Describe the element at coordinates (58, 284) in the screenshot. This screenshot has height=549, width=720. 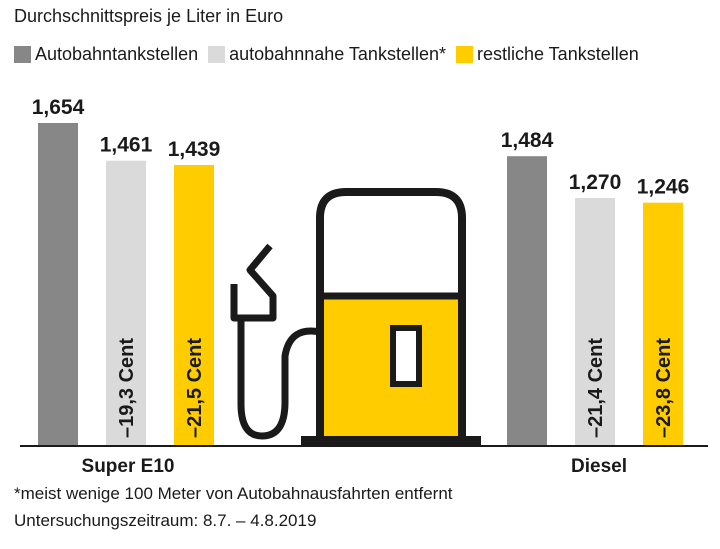
I see `bar-super-e10-autobahn` at that location.